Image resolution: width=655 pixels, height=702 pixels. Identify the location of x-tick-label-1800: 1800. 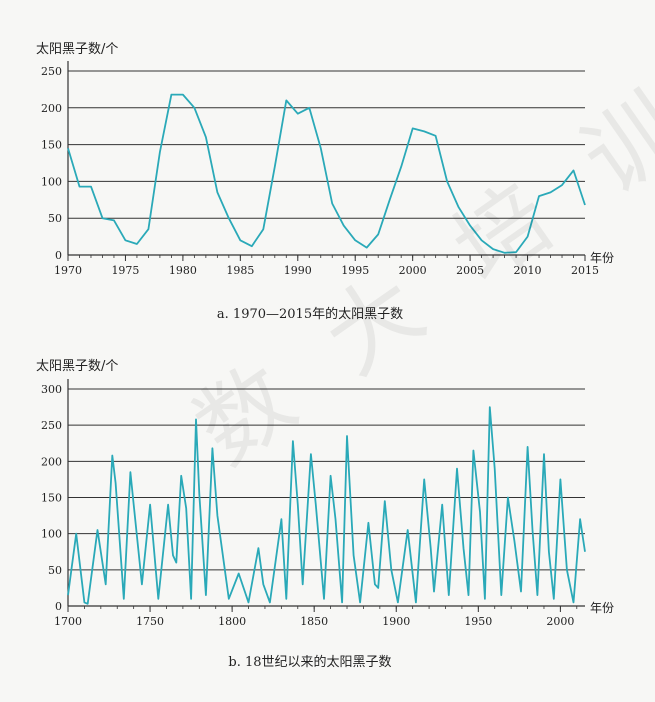
(232, 621).